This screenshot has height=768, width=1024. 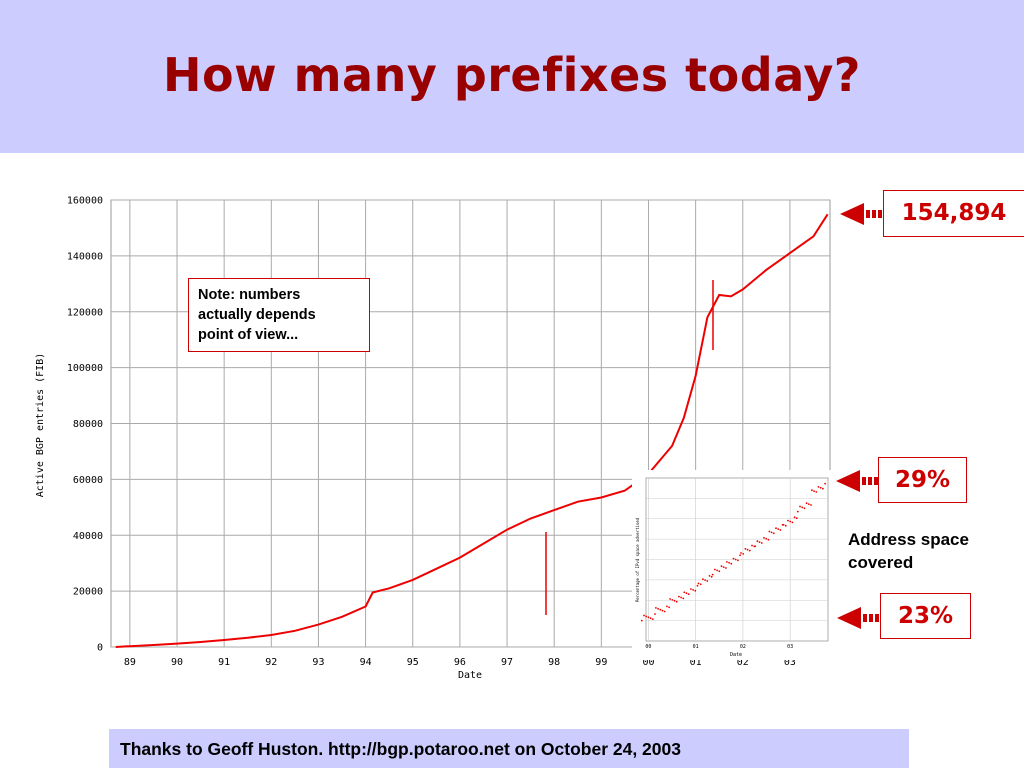 I want to click on y-tick-label: 40000, so click(x=88, y=536).